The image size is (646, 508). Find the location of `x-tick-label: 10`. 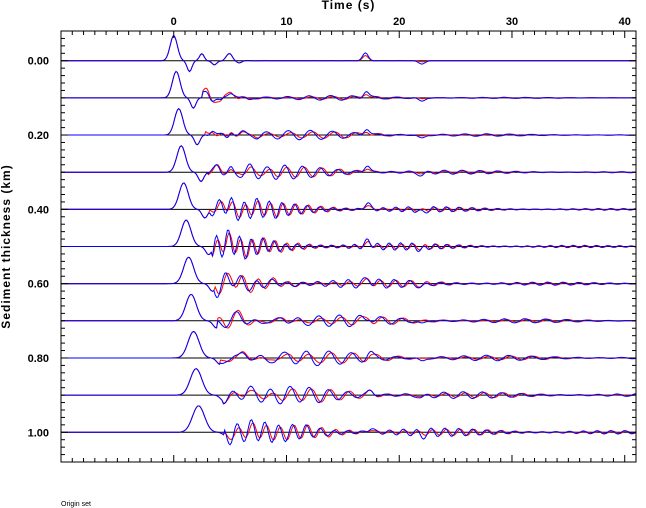

x-tick-label: 10 is located at coordinates (286, 22).